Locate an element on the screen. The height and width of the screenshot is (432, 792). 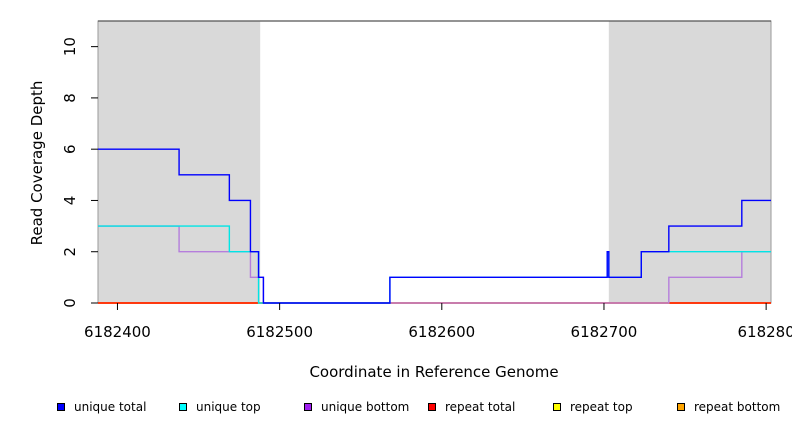
legend-item: unique top is located at coordinates (220, 407).